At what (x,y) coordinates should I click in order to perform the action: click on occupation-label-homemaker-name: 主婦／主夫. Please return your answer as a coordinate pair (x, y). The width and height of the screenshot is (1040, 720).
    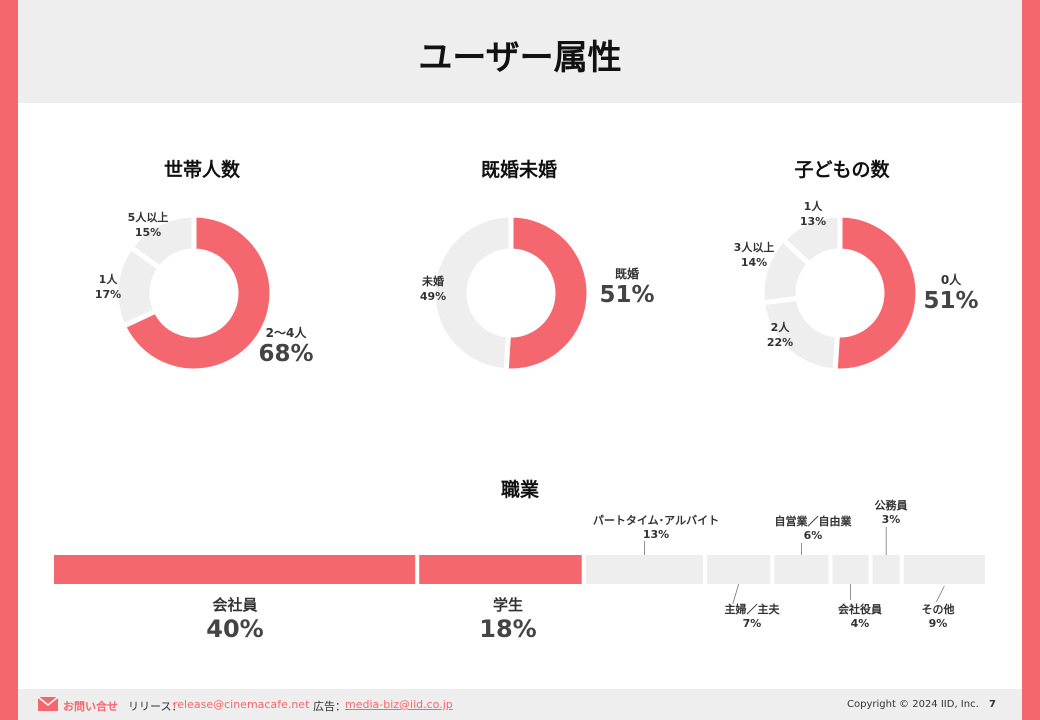
    Looking at the image, I should click on (752, 609).